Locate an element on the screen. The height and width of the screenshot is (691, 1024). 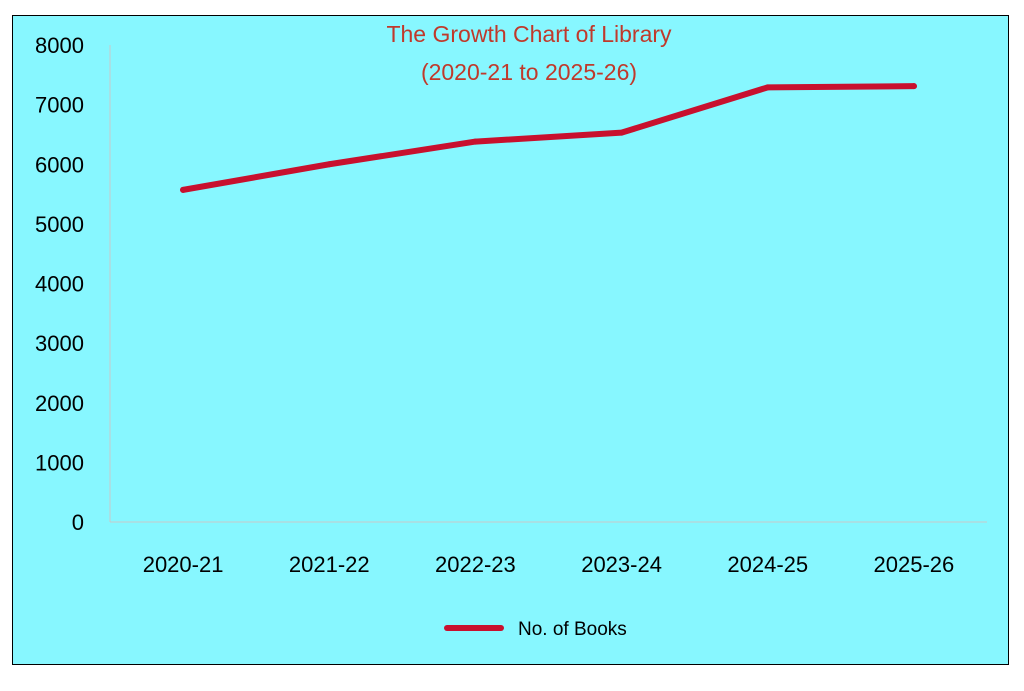
legend: No. of Books is located at coordinates (535, 629).